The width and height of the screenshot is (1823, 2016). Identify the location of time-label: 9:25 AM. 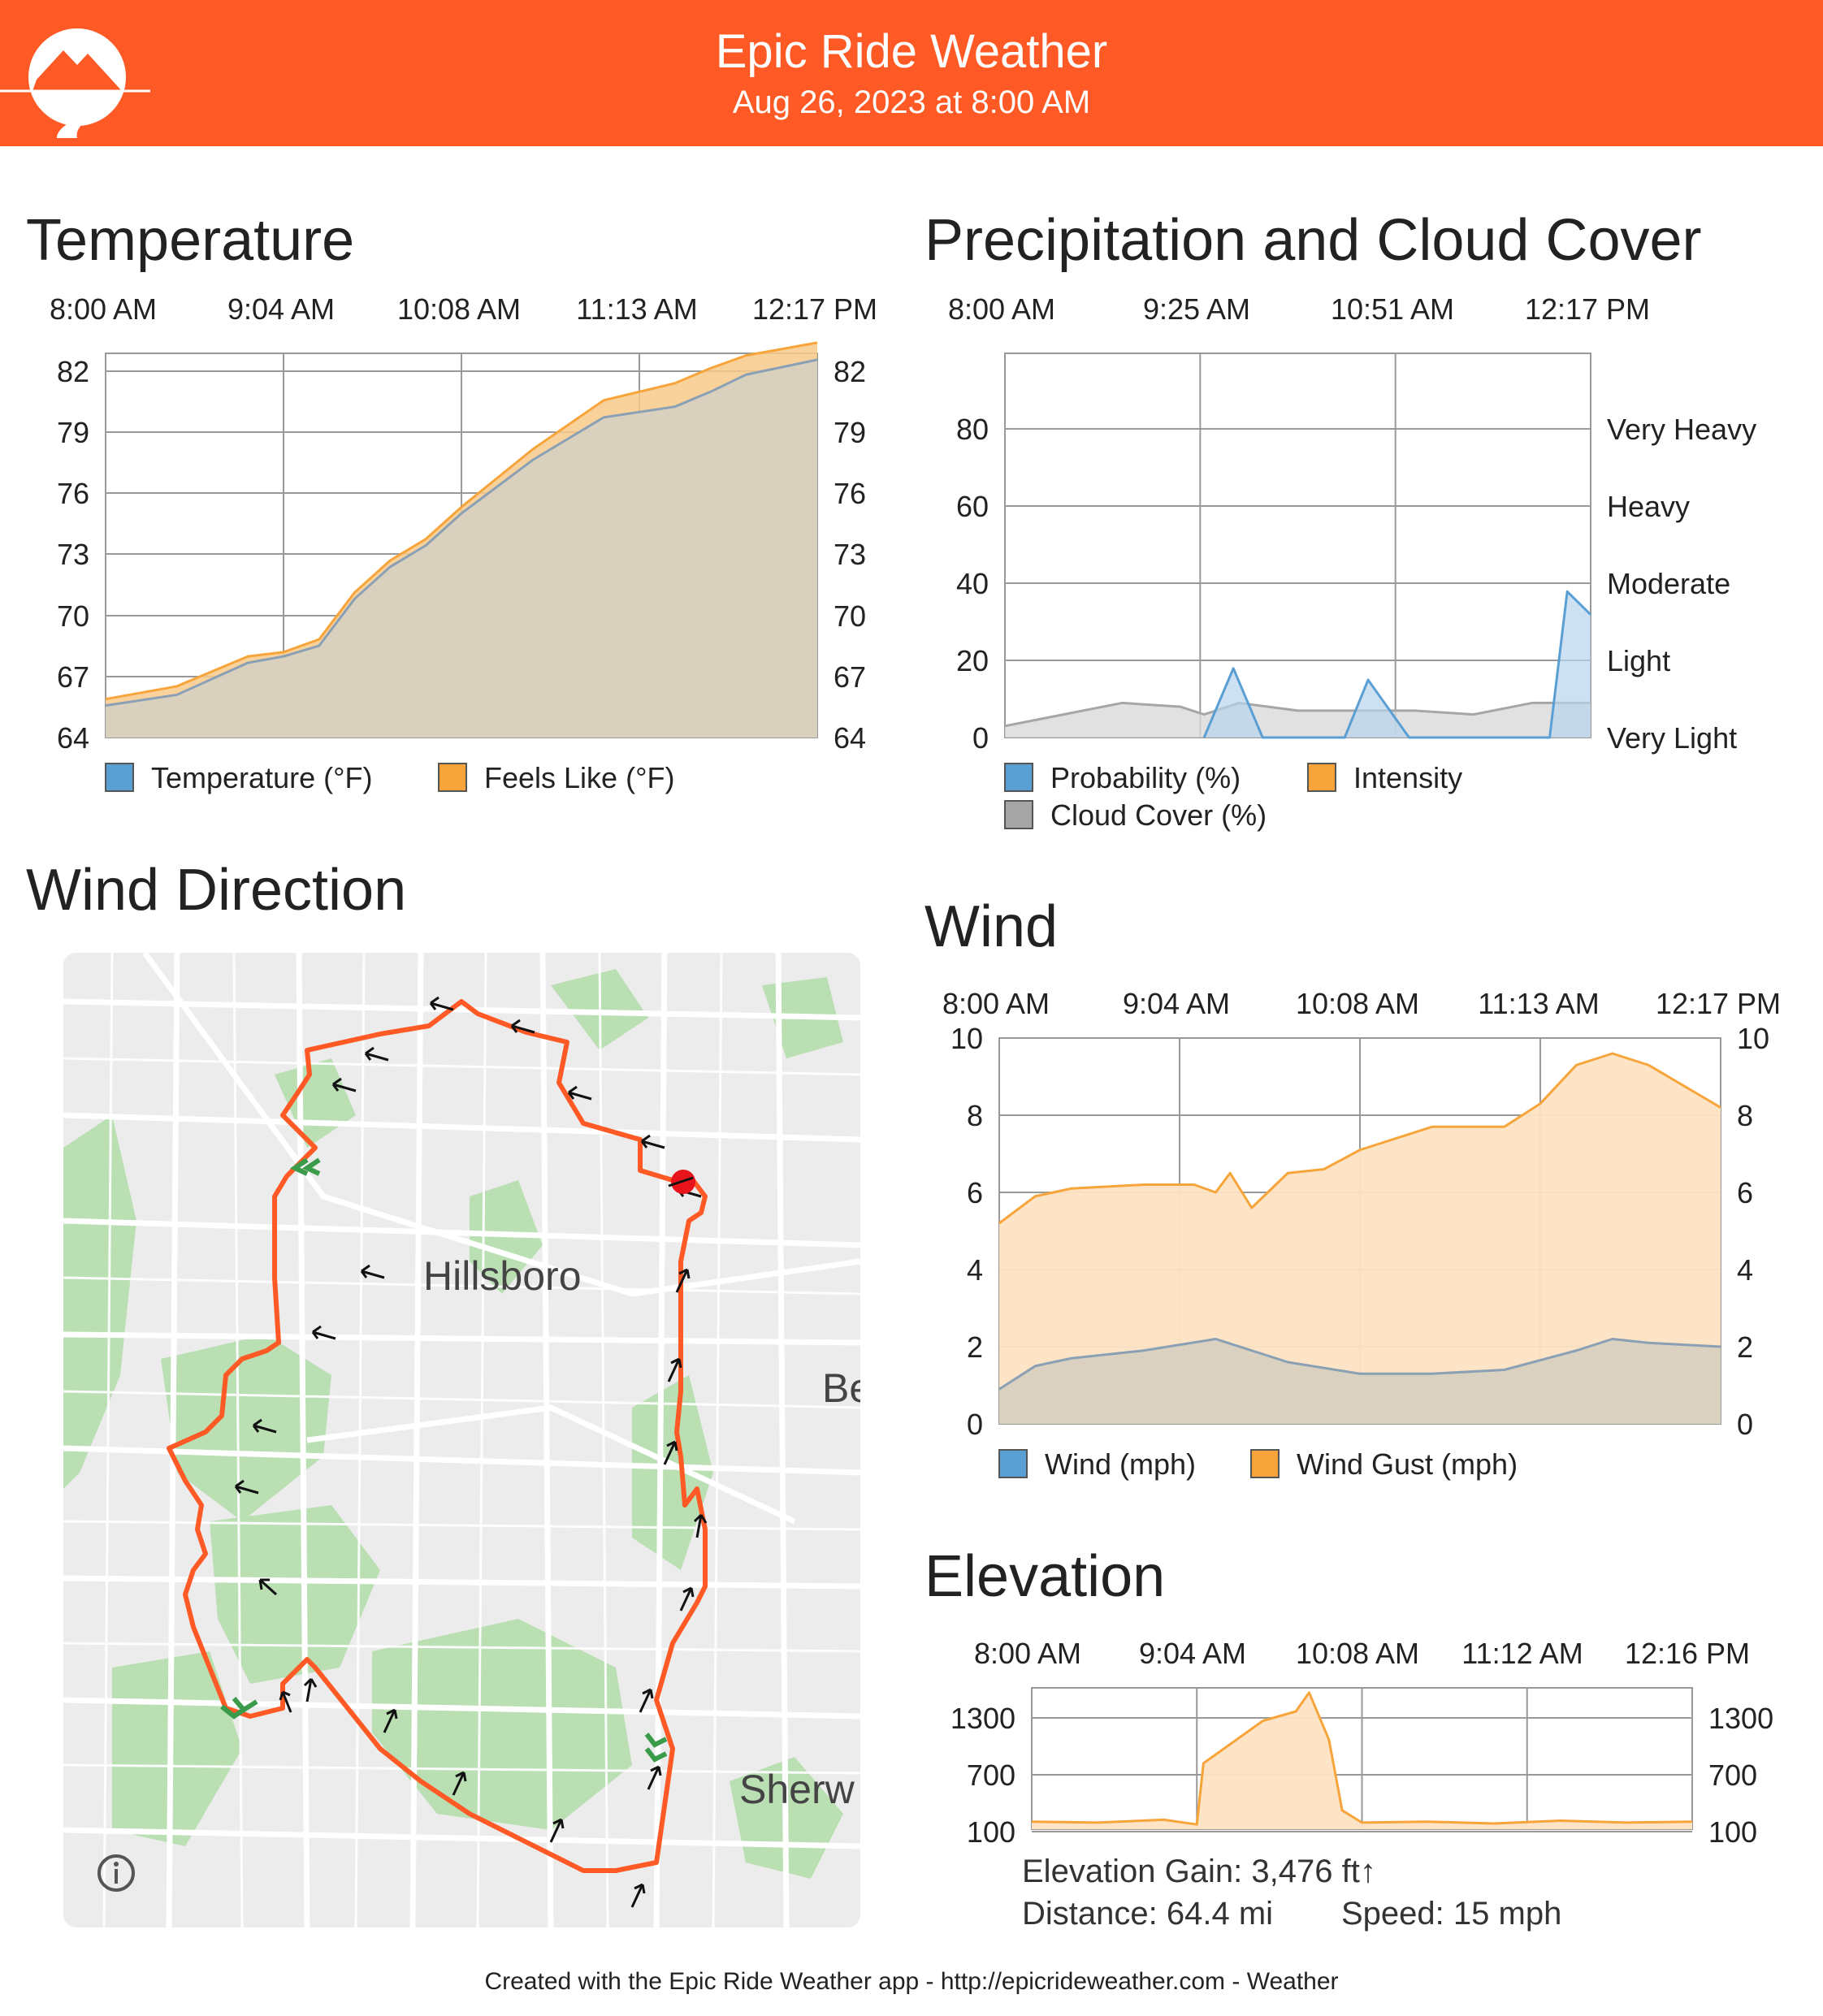
(1196, 309).